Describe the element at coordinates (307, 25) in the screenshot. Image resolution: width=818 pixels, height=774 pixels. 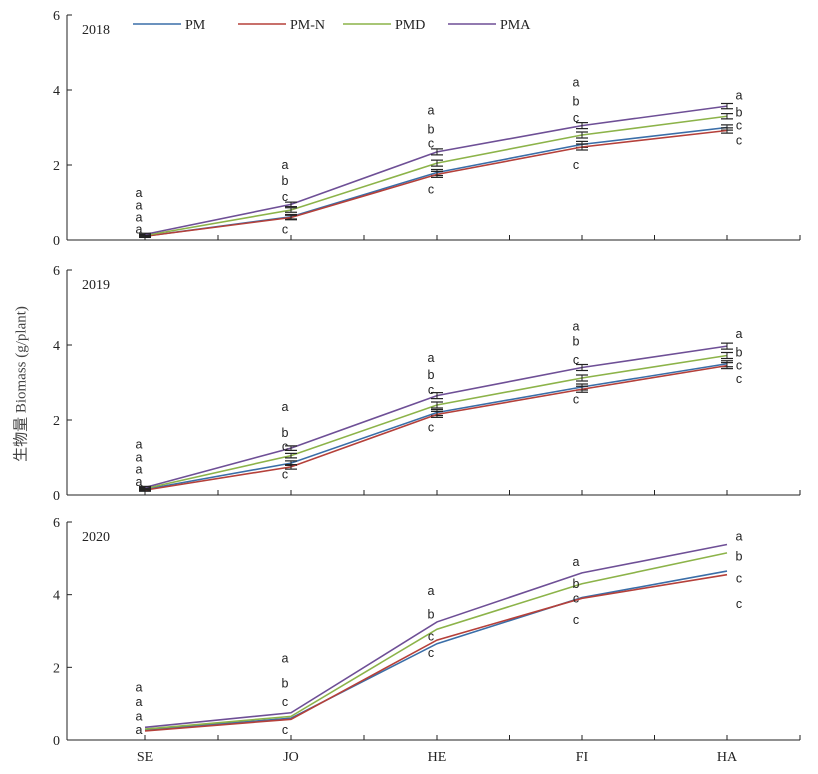
I see `legend-label: PM-N` at that location.